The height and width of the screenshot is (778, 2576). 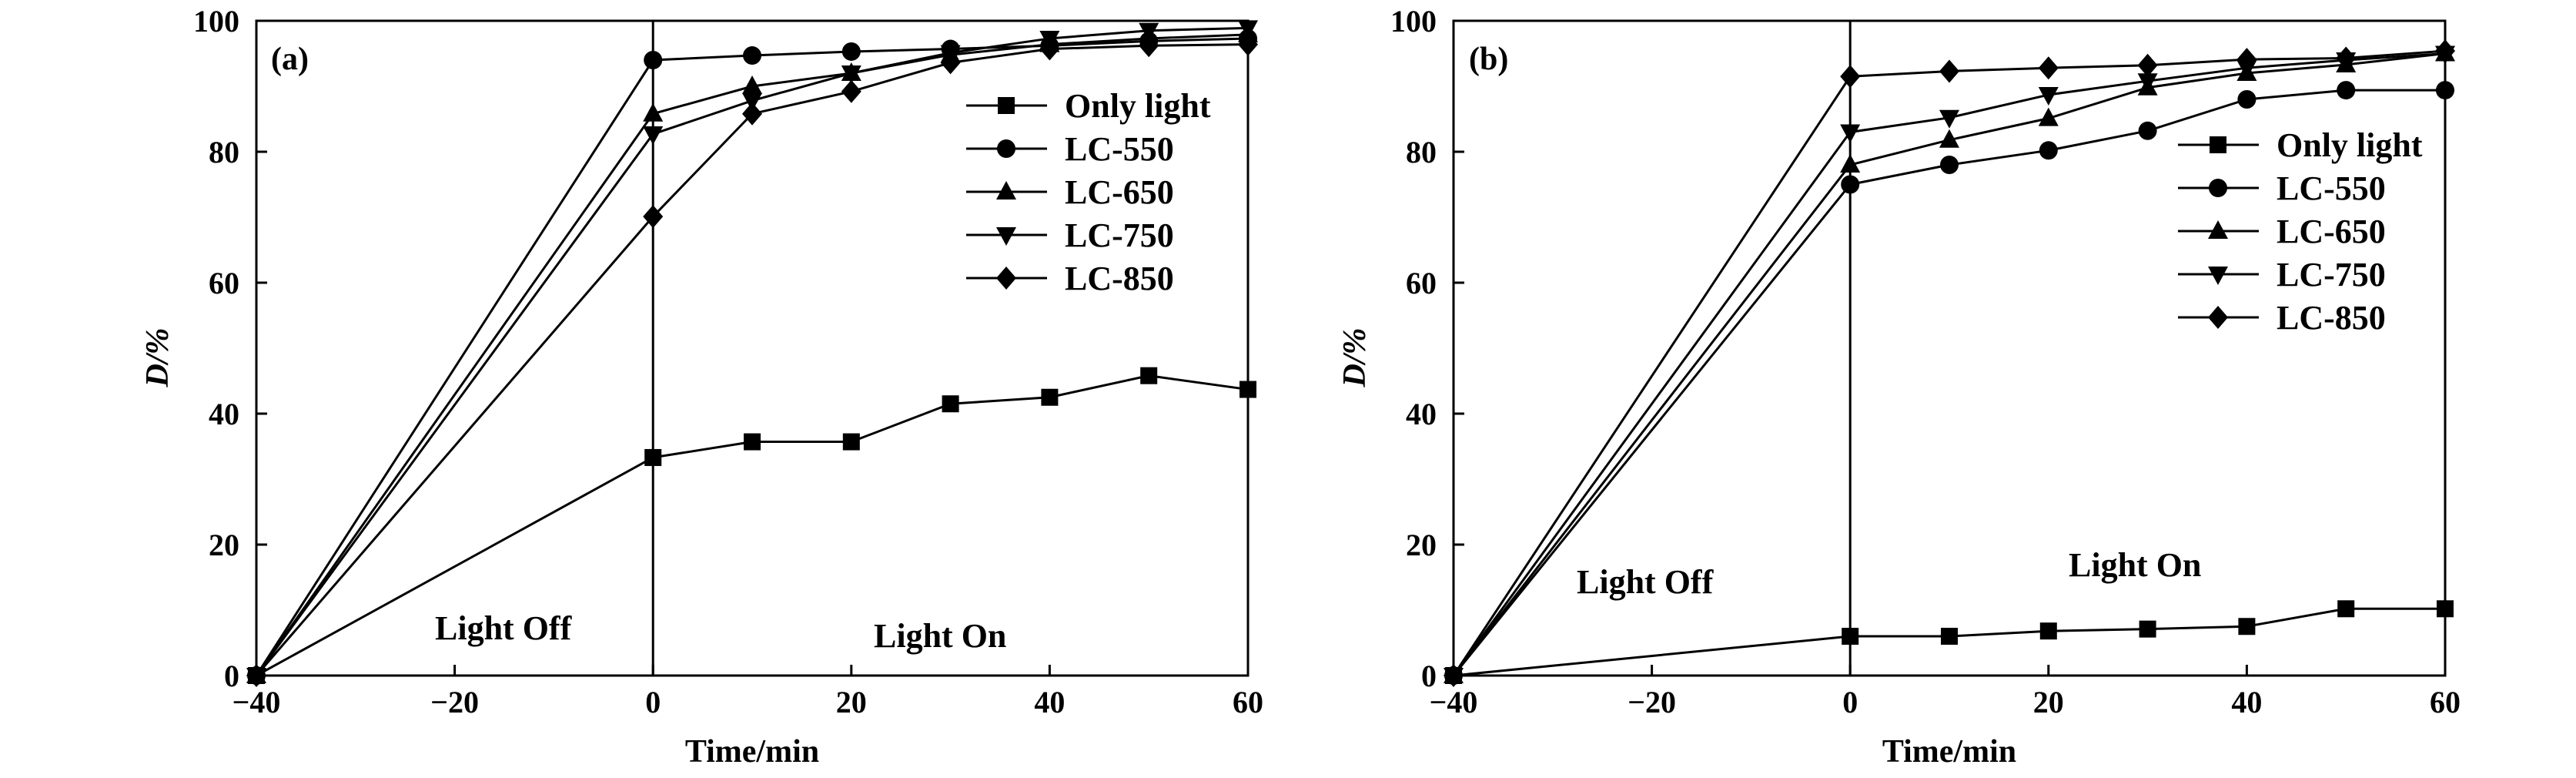 I want to click on legend-entry: Only light, so click(x=2301, y=145).